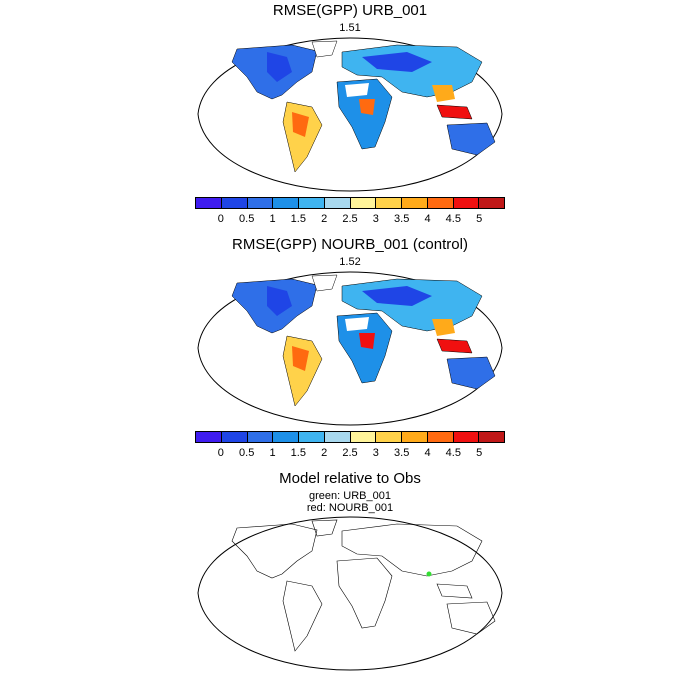 Image resolution: width=700 pixels, height=700 pixels. Describe the element at coordinates (429, 574) in the screenshot. I see `green-marker` at that location.